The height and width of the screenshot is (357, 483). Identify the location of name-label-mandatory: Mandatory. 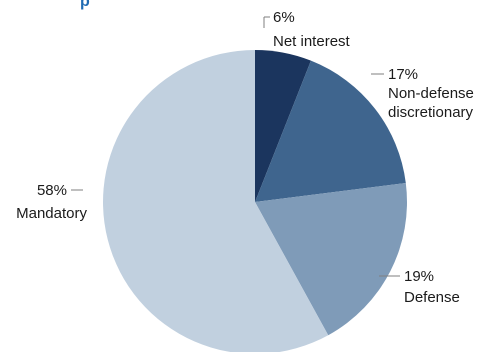
(51, 213).